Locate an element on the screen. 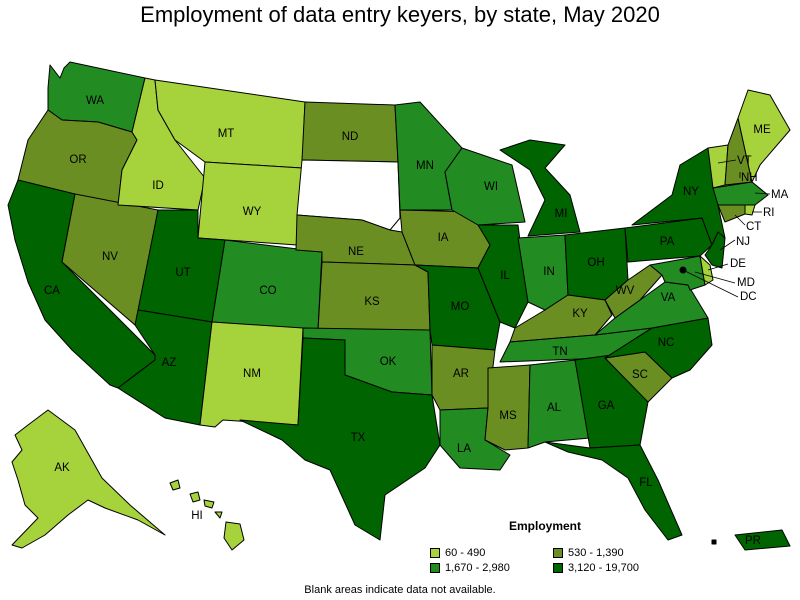  label-AL: AL is located at coordinates (554, 408).